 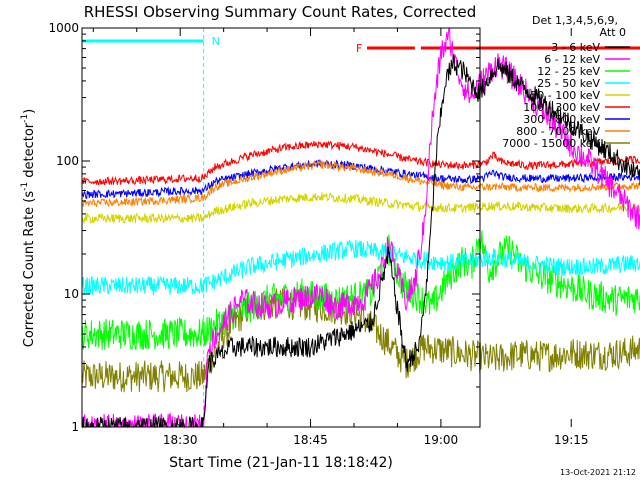 What do you see at coordinates (575, 47) in the screenshot?
I see `legend-label: 3 - 6 keV` at bounding box center [575, 47].